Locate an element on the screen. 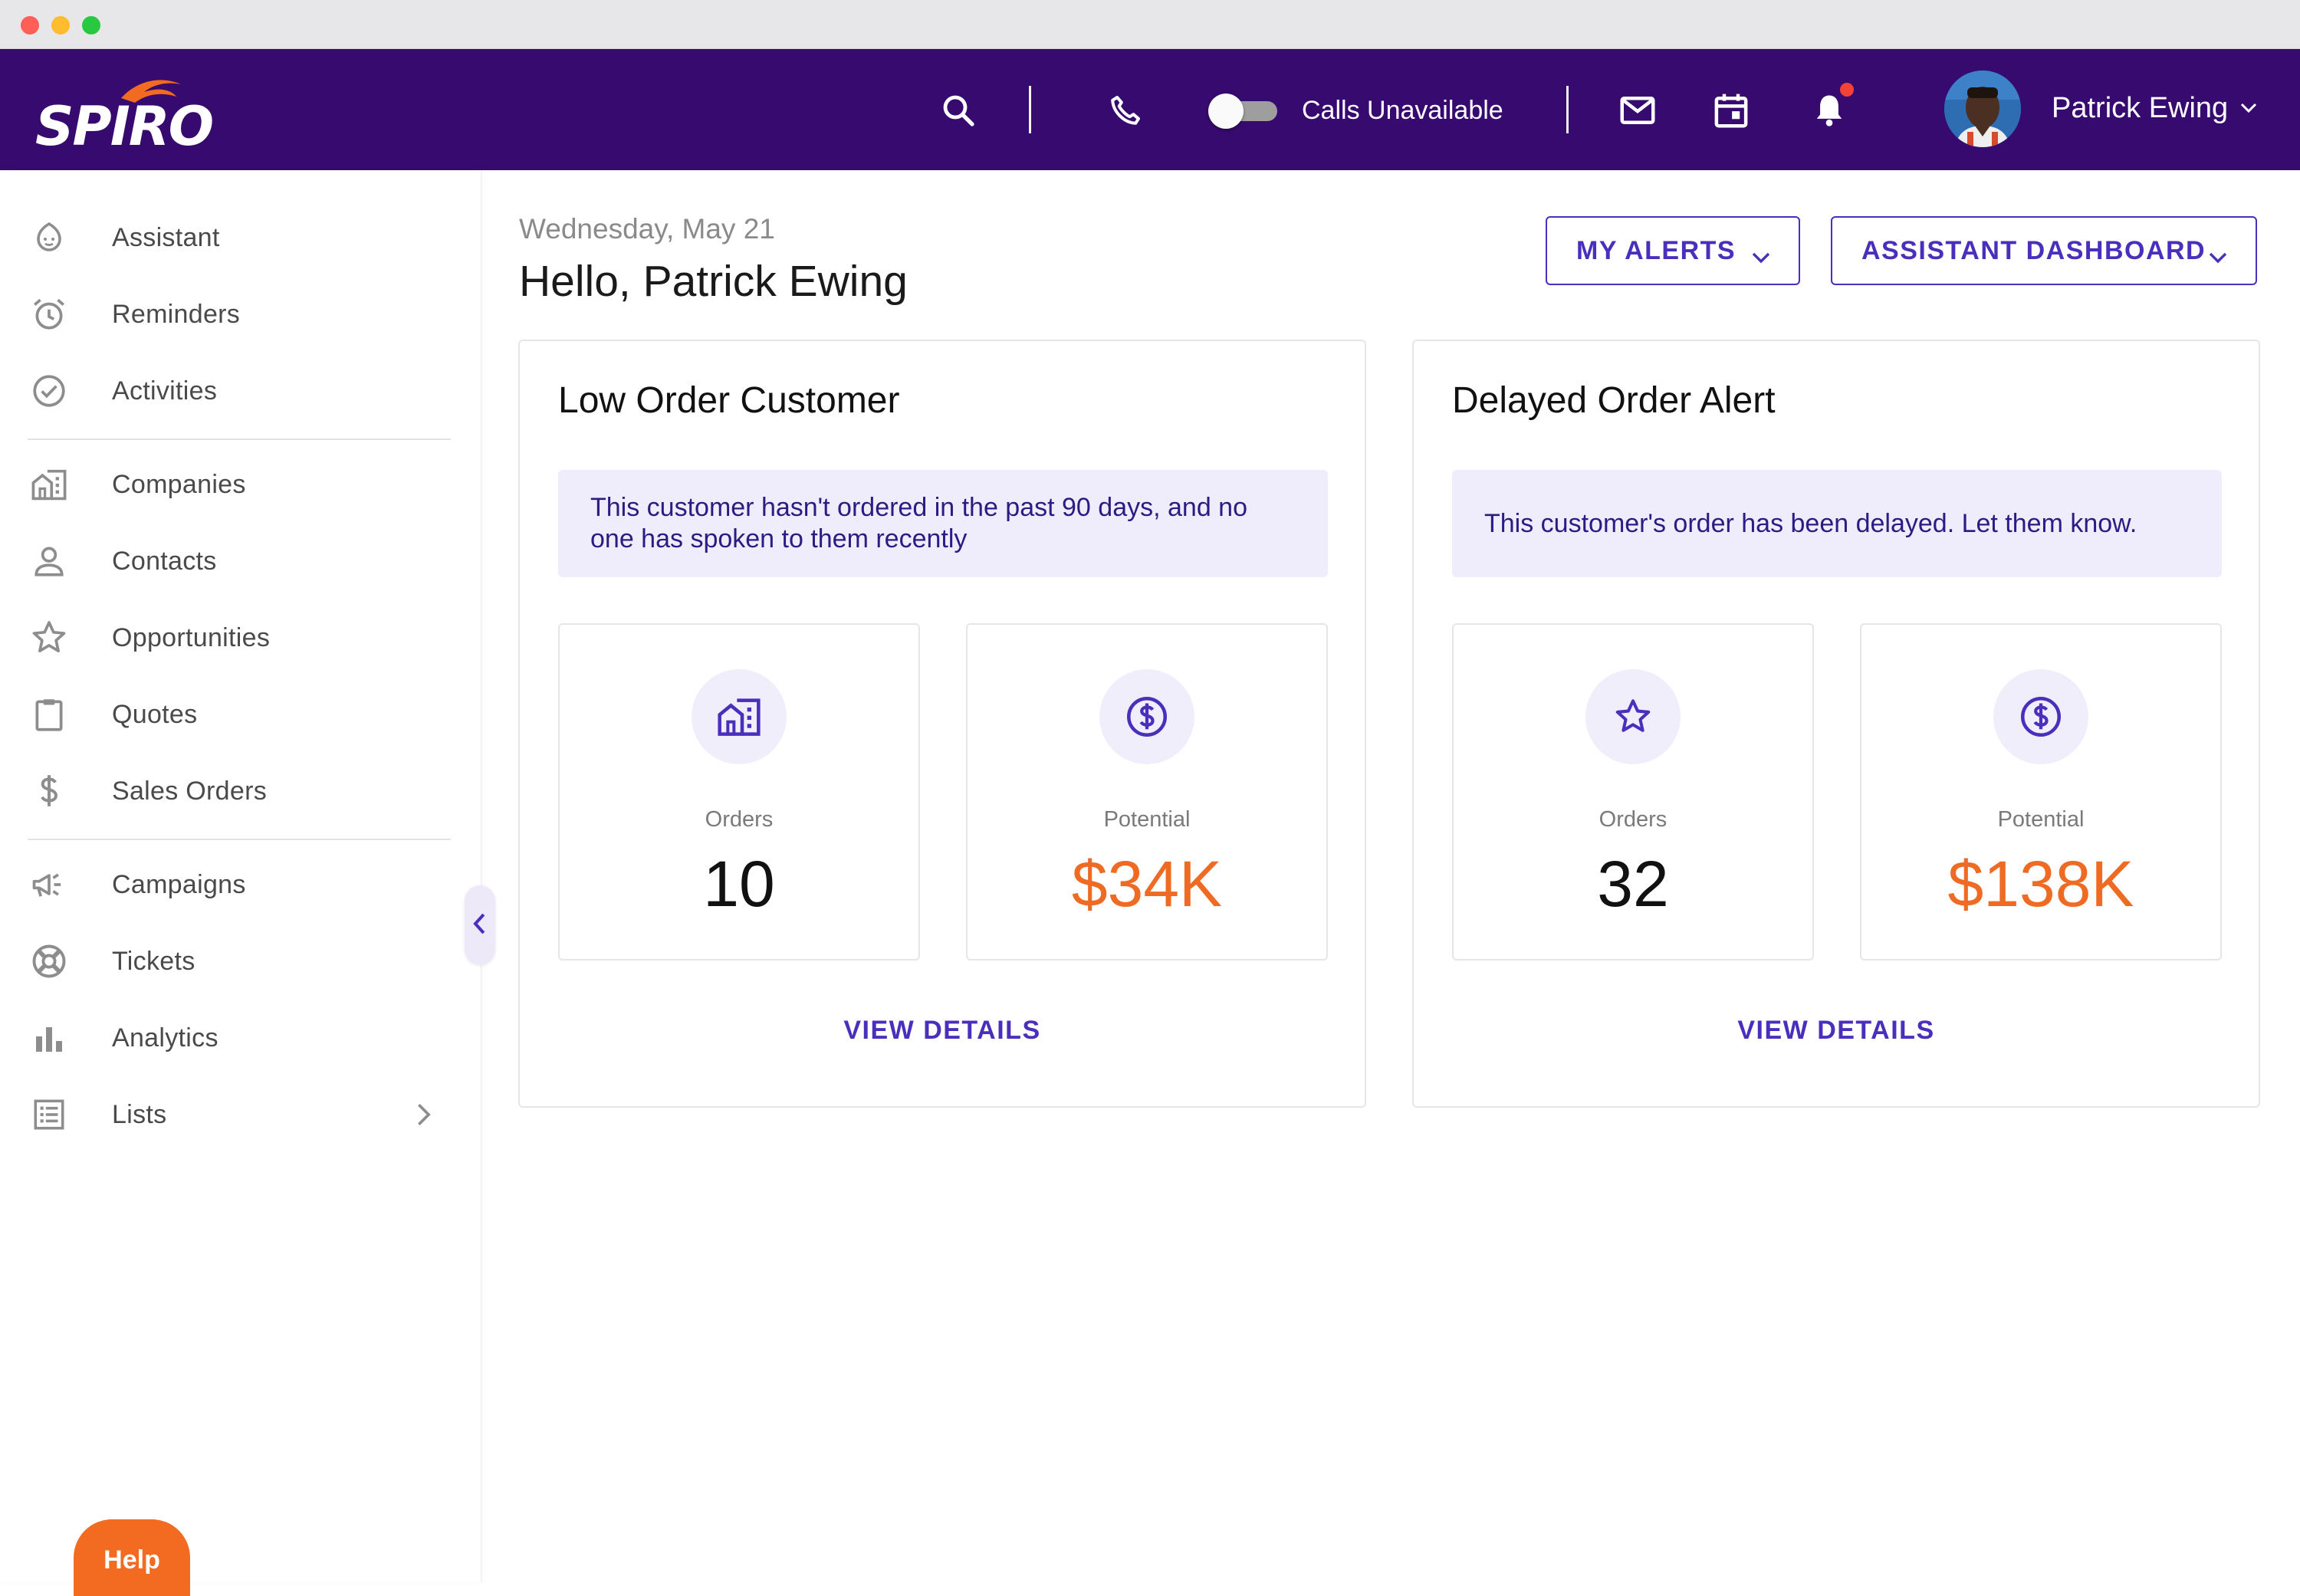 This screenshot has height=1596, width=2300. window-titlebar is located at coordinates (1150, 24).